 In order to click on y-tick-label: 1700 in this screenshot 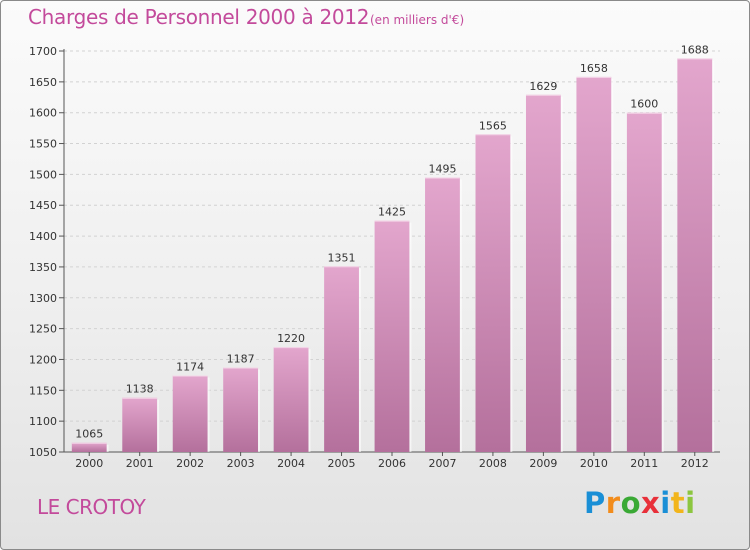, I will do `click(43, 51)`.